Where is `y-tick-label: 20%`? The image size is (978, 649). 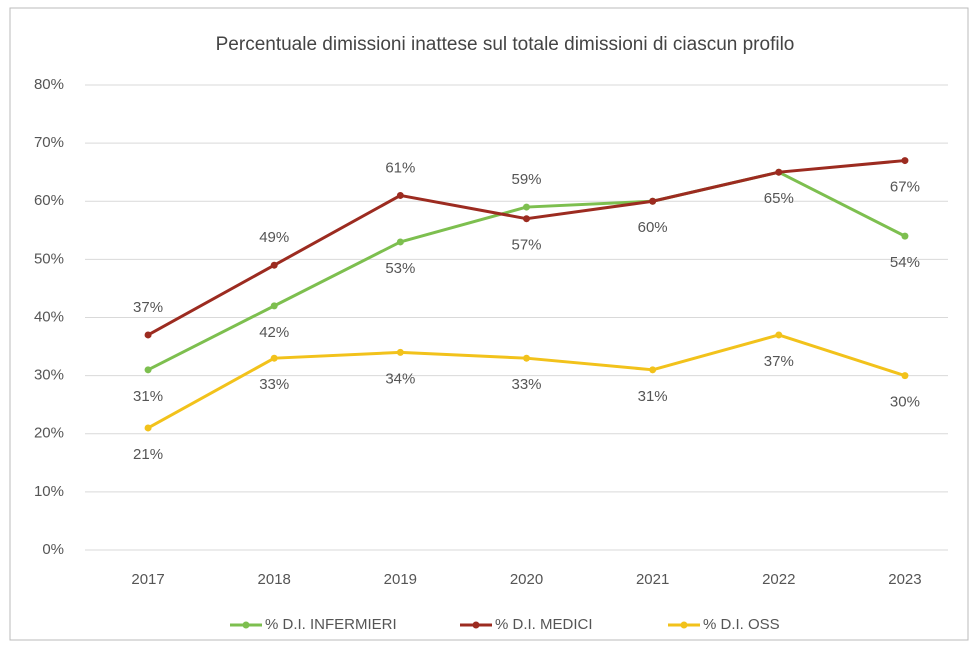 y-tick-label: 20% is located at coordinates (49, 433).